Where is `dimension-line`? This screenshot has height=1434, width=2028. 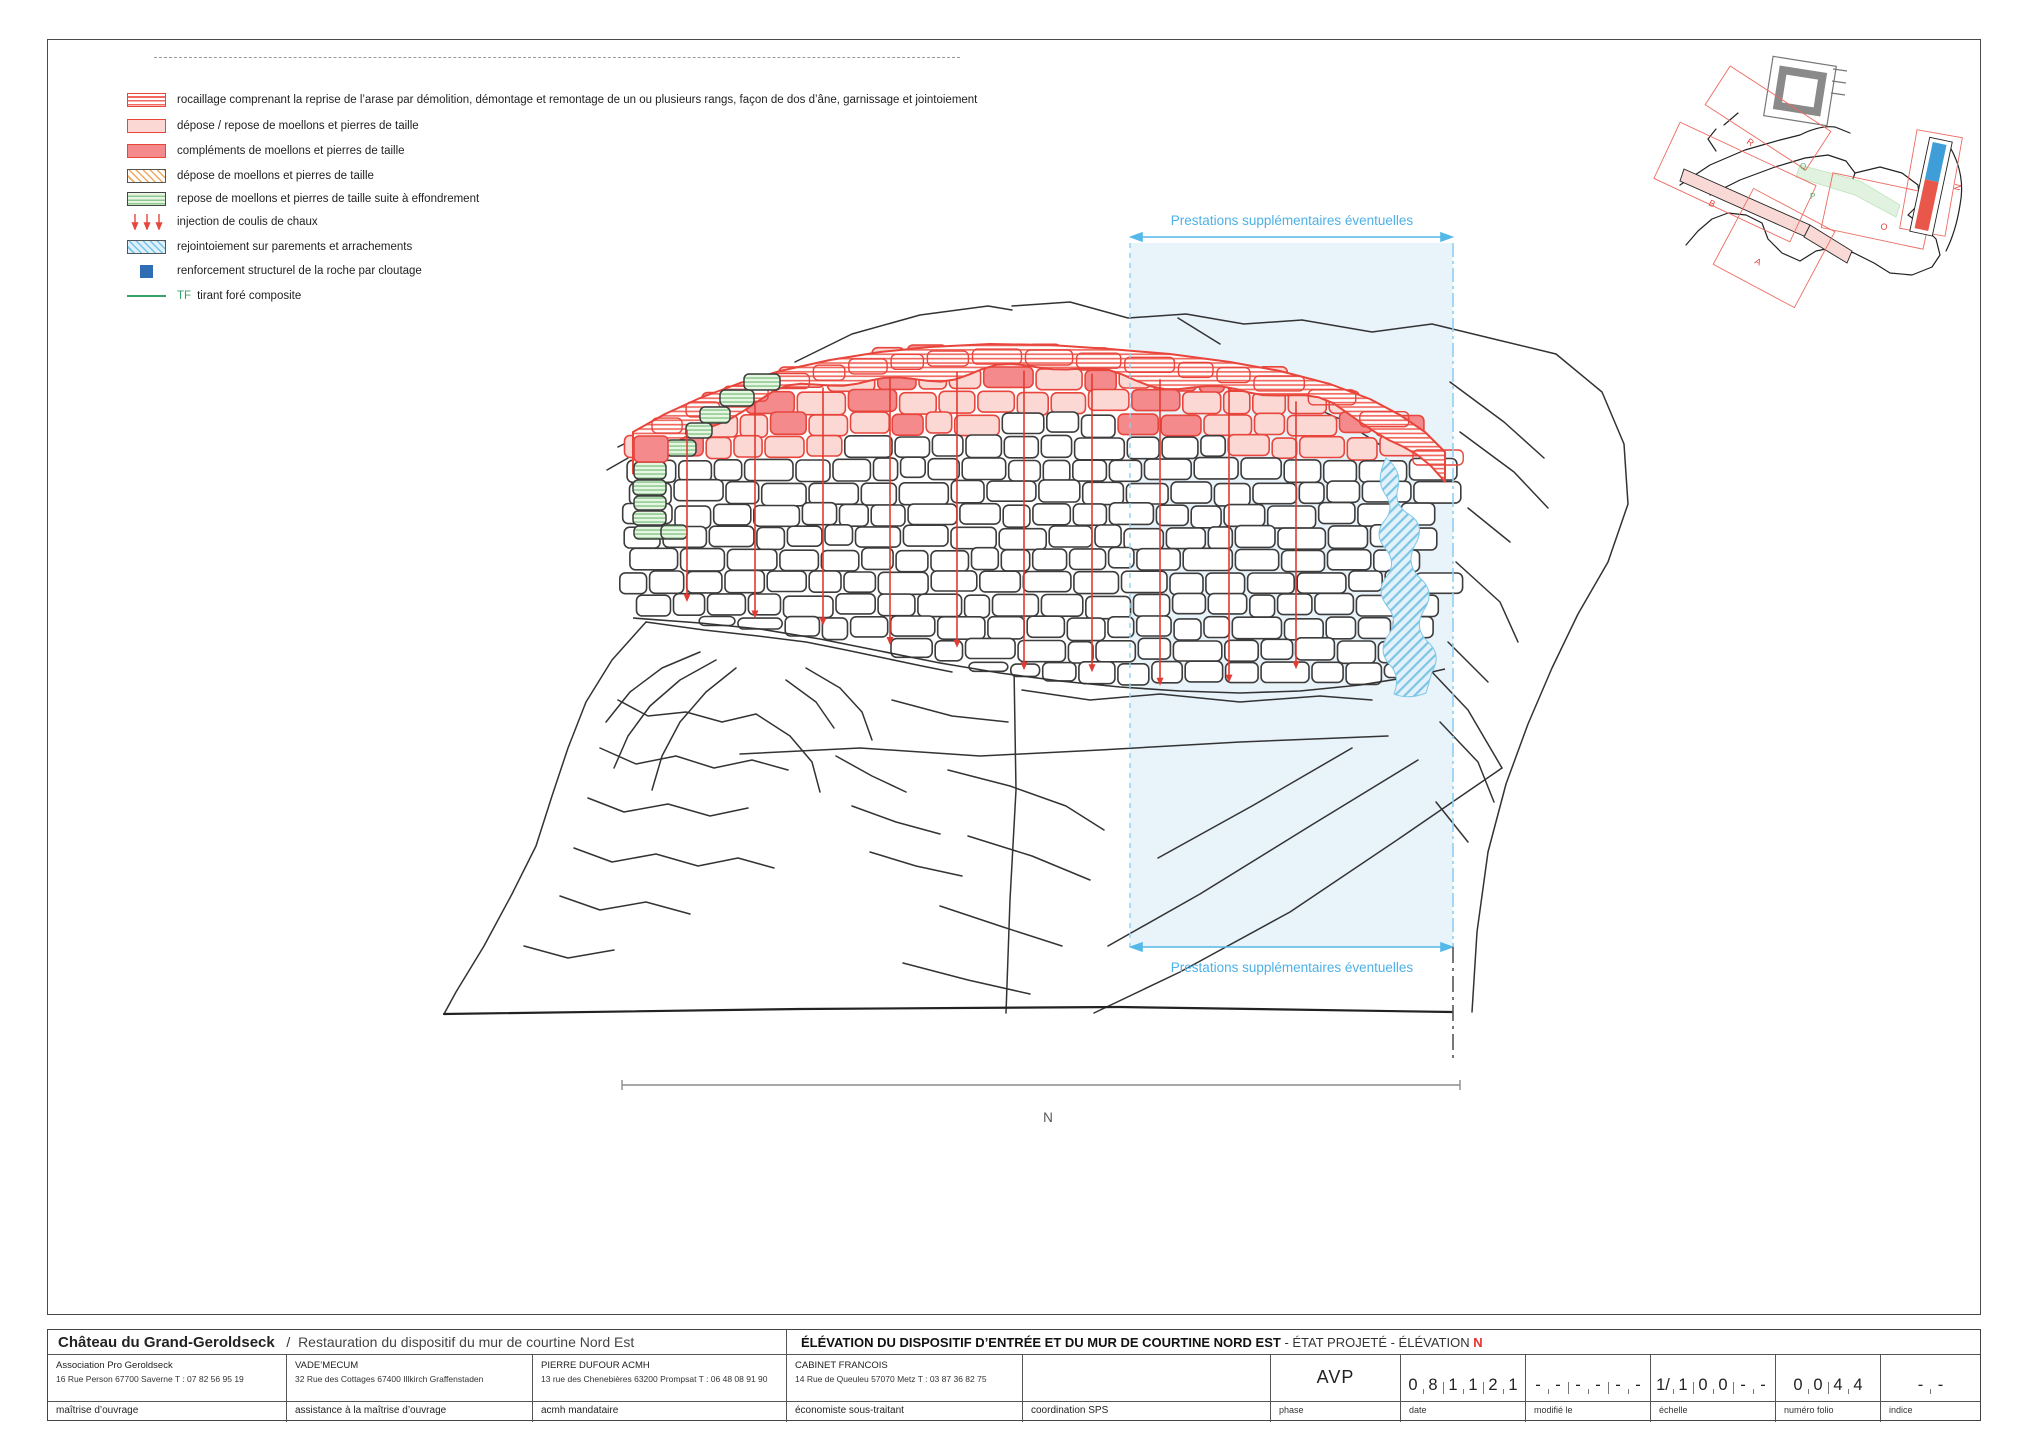 dimension-line is located at coordinates (1041, 1085).